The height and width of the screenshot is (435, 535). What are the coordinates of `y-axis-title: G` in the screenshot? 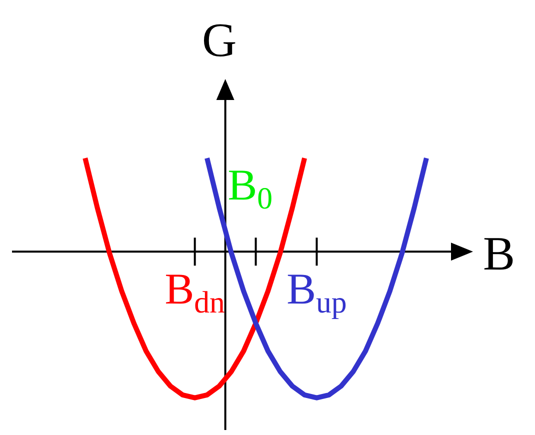 It's located at (219, 40).